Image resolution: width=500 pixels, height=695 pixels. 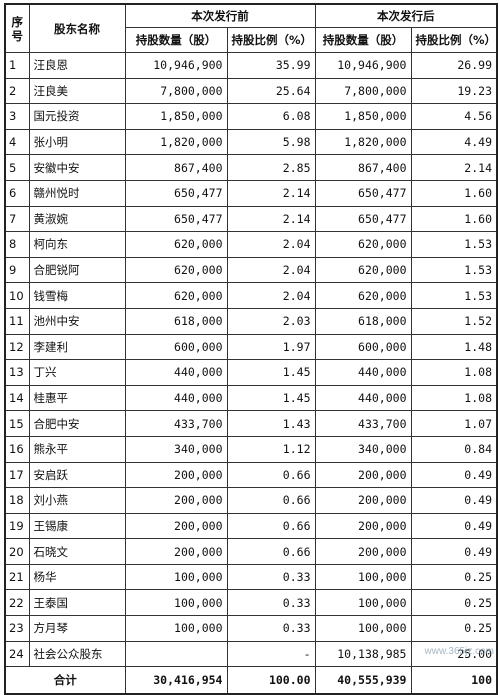 I want to click on table-row: 20 石晓文 200,000 0.66 200,000 0.49, so click(x=251, y=551).